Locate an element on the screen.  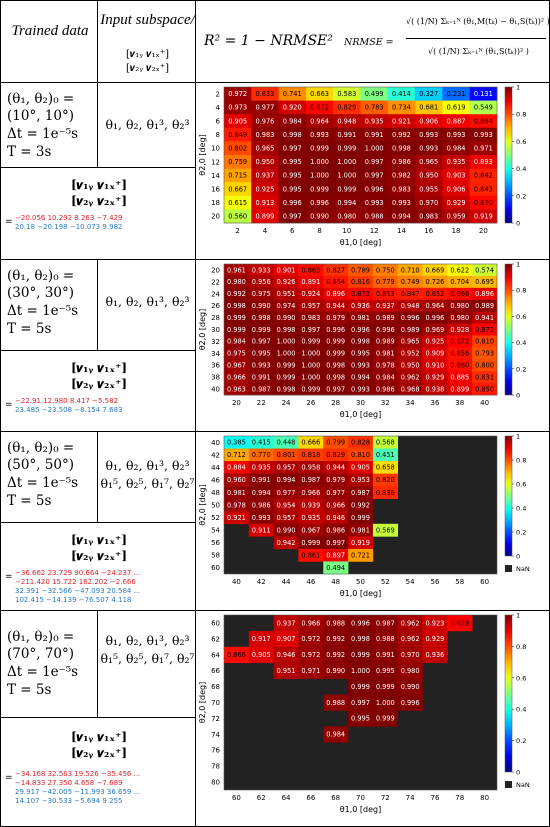
subspace-line-1: θ₁, θ₂, θ₁³, θ₂³ is located at coordinates (147, 640).